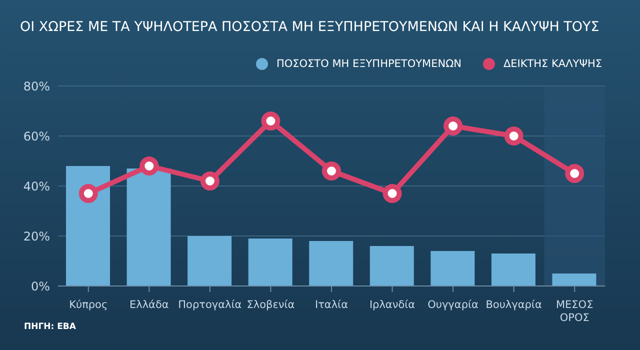 This screenshot has width=640, height=350. What do you see at coordinates (392, 305) in the screenshot?
I see `x-tick-label: Ιρλανδία` at bounding box center [392, 305].